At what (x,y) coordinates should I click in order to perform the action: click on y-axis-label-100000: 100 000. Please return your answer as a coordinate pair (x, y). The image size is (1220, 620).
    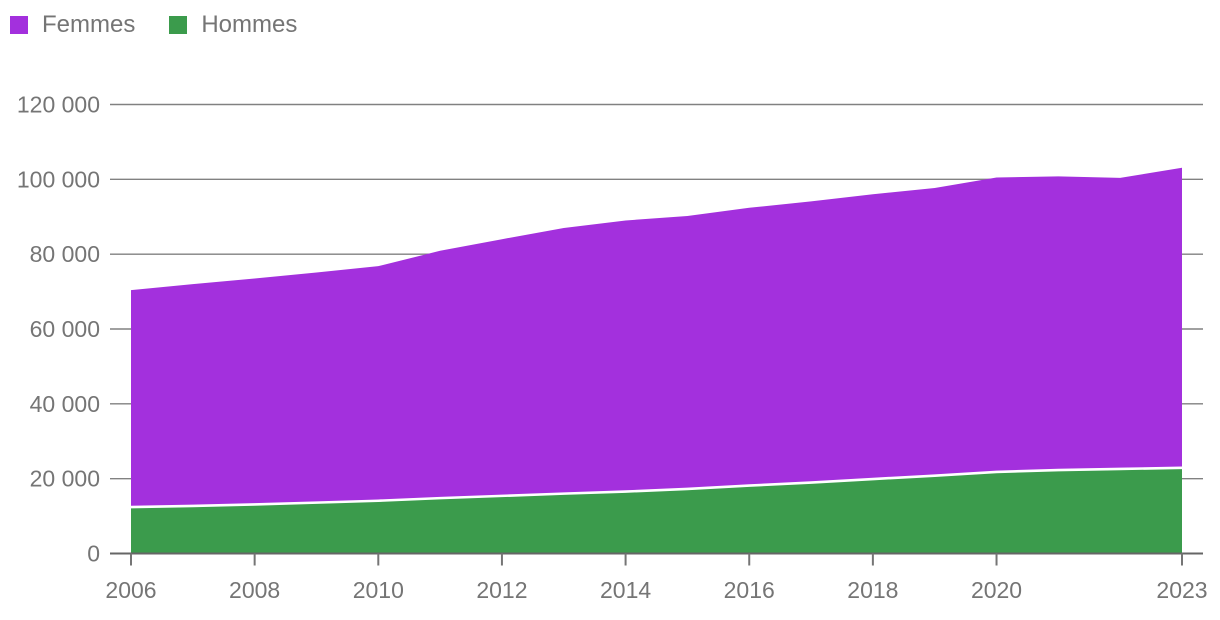
    Looking at the image, I should click on (58, 179).